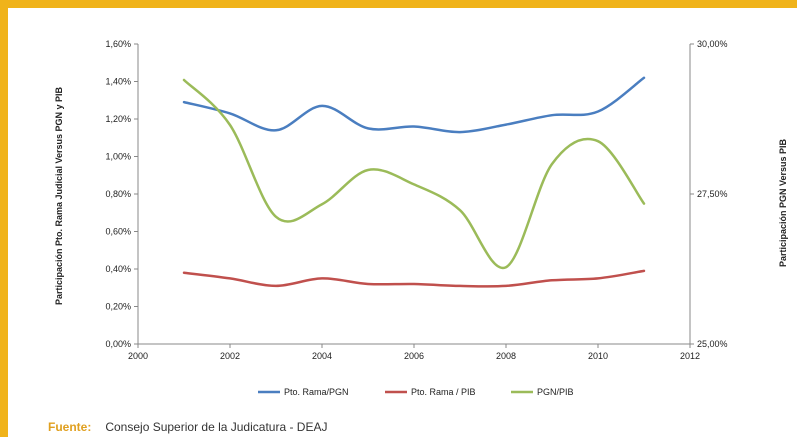  What do you see at coordinates (118, 232) in the screenshot?
I see `y-tick-label-left: 0,60%` at bounding box center [118, 232].